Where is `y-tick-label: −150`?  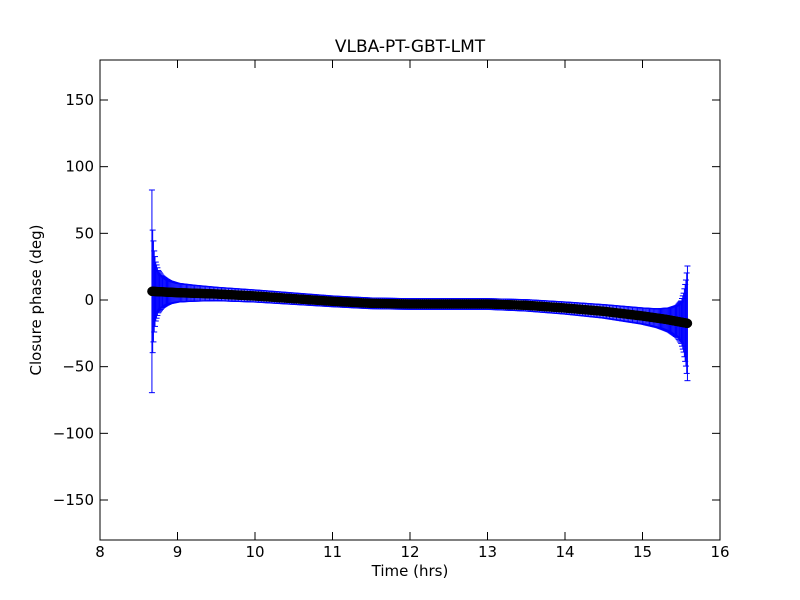
y-tick-label: −150 is located at coordinates (73, 500).